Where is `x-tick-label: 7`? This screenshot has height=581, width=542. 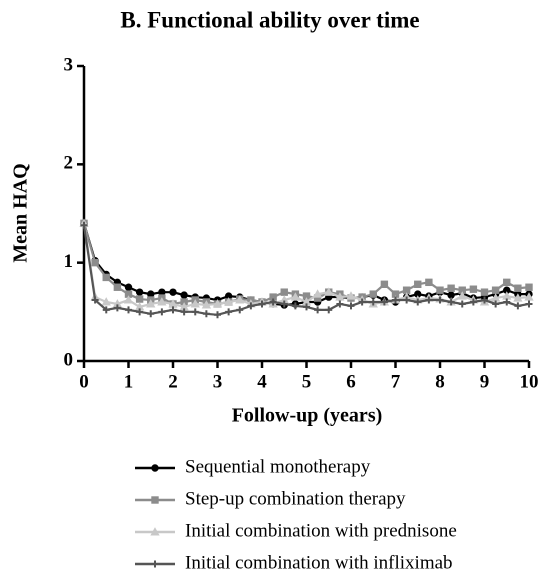 x-tick-label: 7 is located at coordinates (396, 381).